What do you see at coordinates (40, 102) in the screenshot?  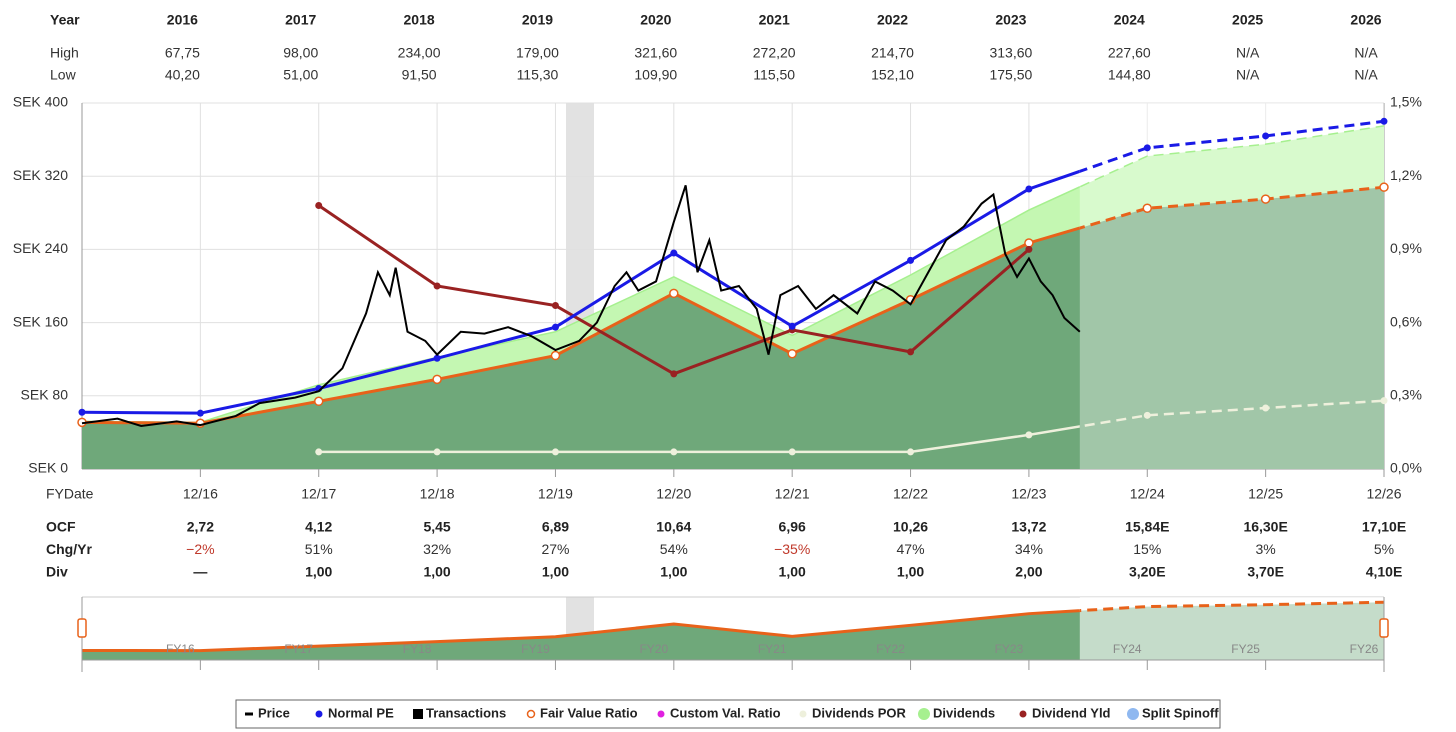 I see `y-tick-label: SEK 400` at bounding box center [40, 102].